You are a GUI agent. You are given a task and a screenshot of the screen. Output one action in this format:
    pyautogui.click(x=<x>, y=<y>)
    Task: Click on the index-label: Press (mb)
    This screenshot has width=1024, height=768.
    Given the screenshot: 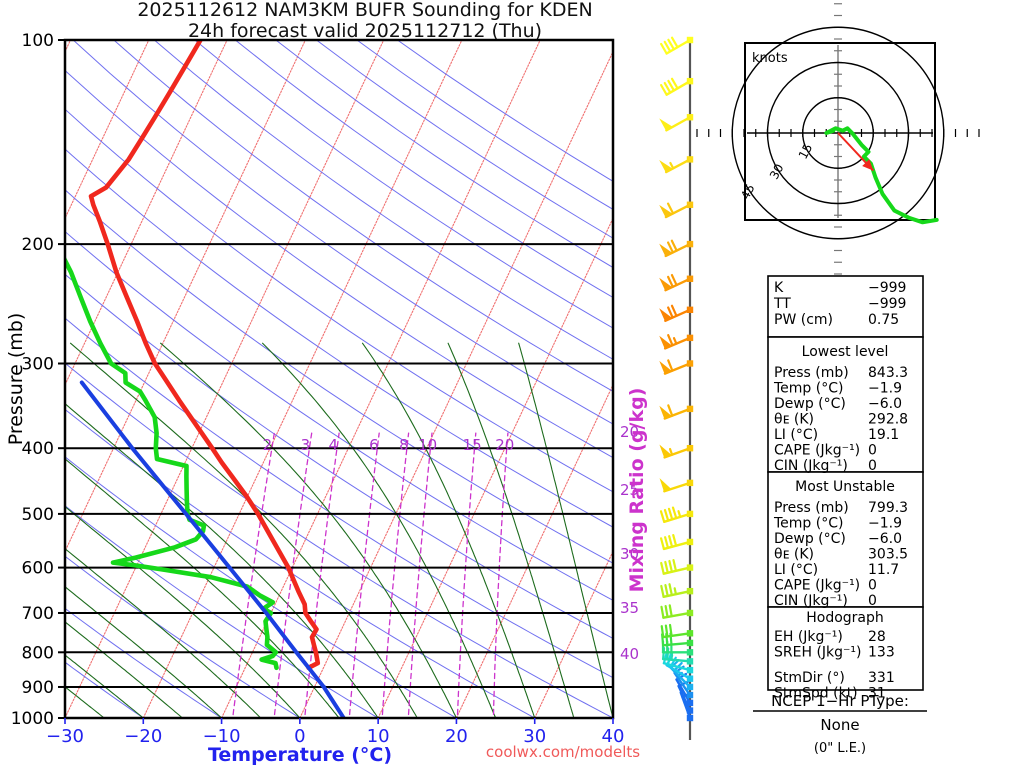 What is the action you would take?
    pyautogui.click(x=811, y=508)
    